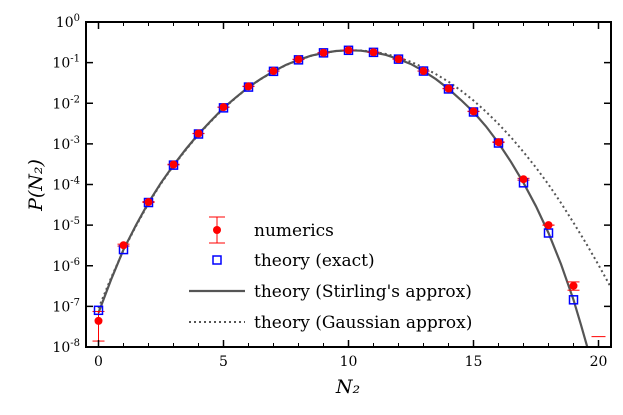 The width and height of the screenshot is (623, 415). What do you see at coordinates (363, 292) in the screenshot?
I see `legend-label: theory (Stirling's approx)` at bounding box center [363, 292].